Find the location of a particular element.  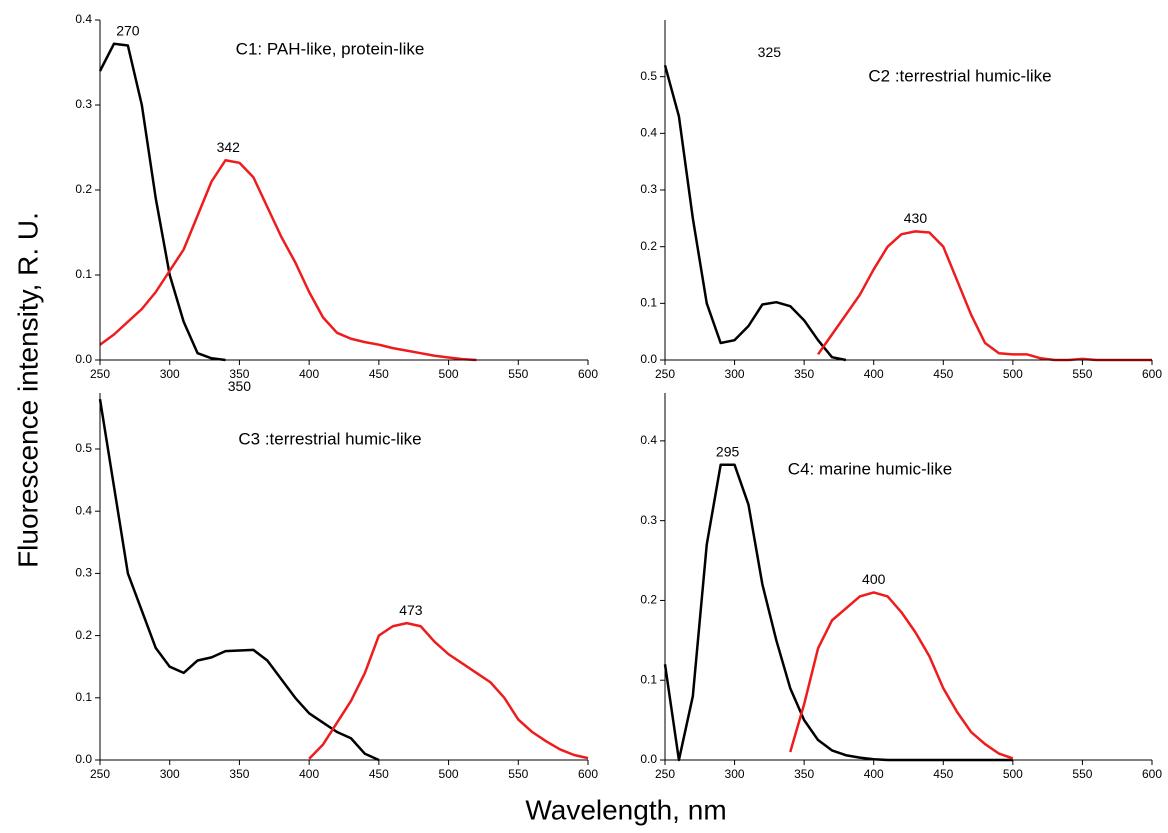

peak-label: 430 is located at coordinates (916, 218).